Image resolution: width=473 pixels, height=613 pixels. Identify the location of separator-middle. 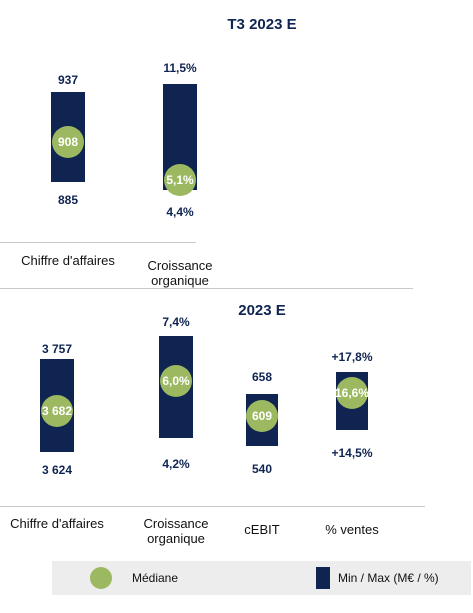
(206, 288).